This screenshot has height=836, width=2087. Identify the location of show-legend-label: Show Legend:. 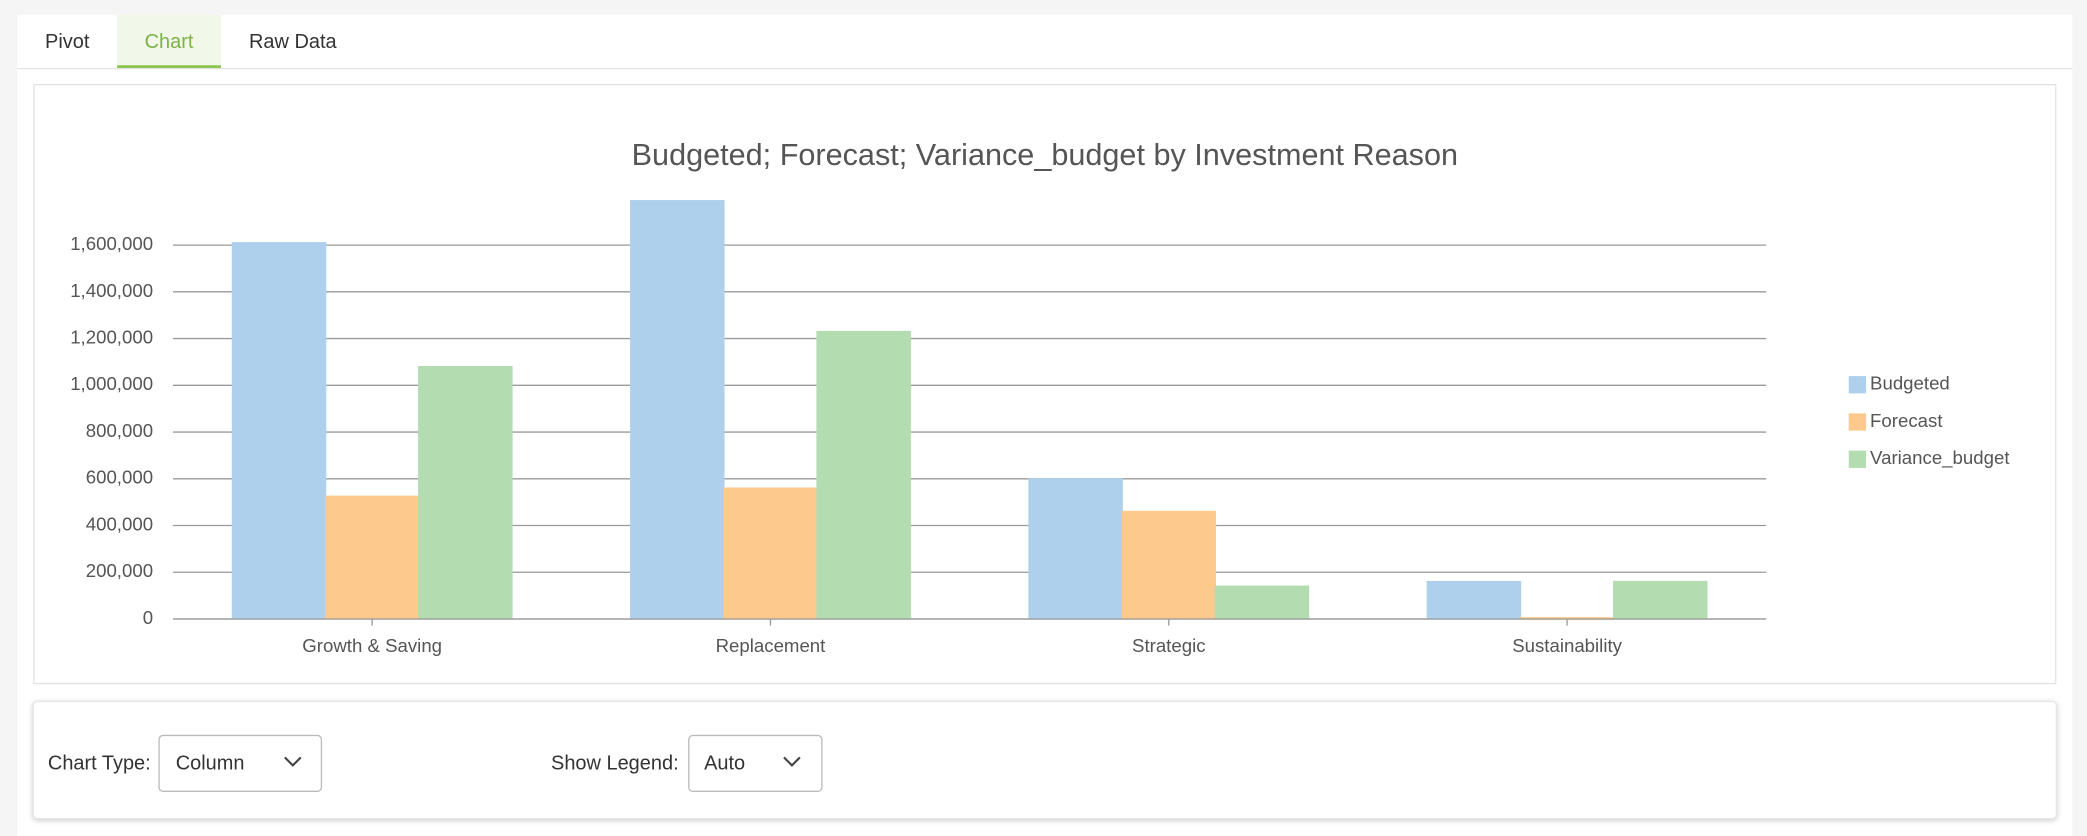
(615, 763).